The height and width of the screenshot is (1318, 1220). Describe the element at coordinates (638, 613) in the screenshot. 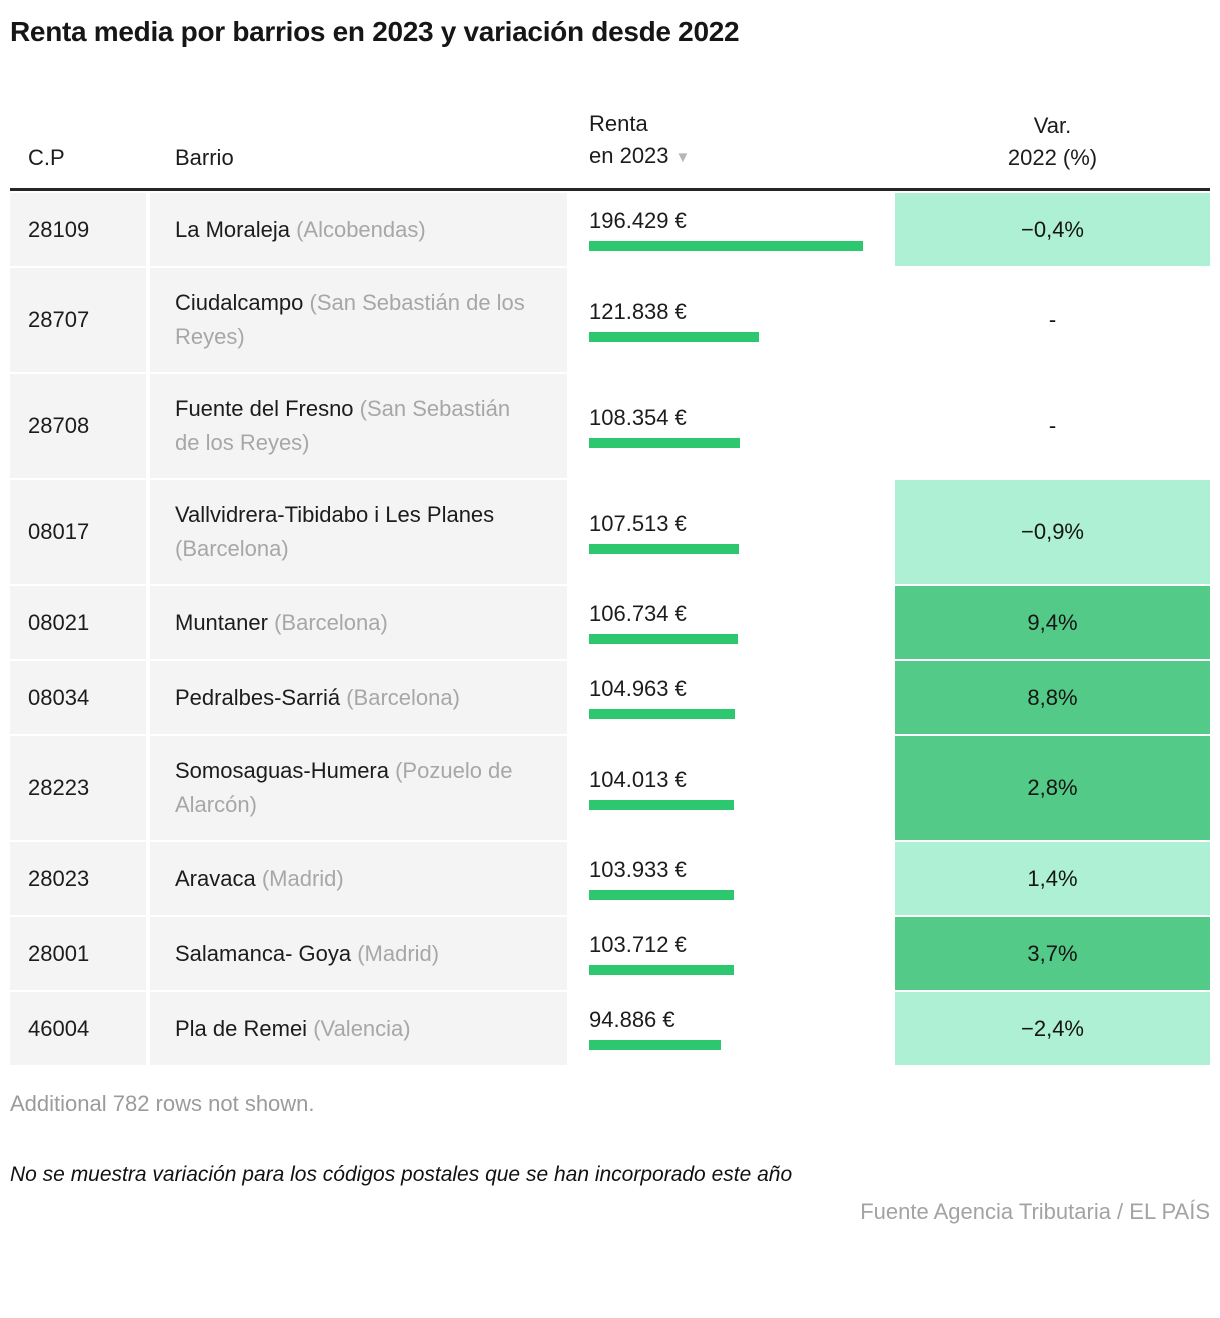

I see `renta-value: 106.734 €` at that location.